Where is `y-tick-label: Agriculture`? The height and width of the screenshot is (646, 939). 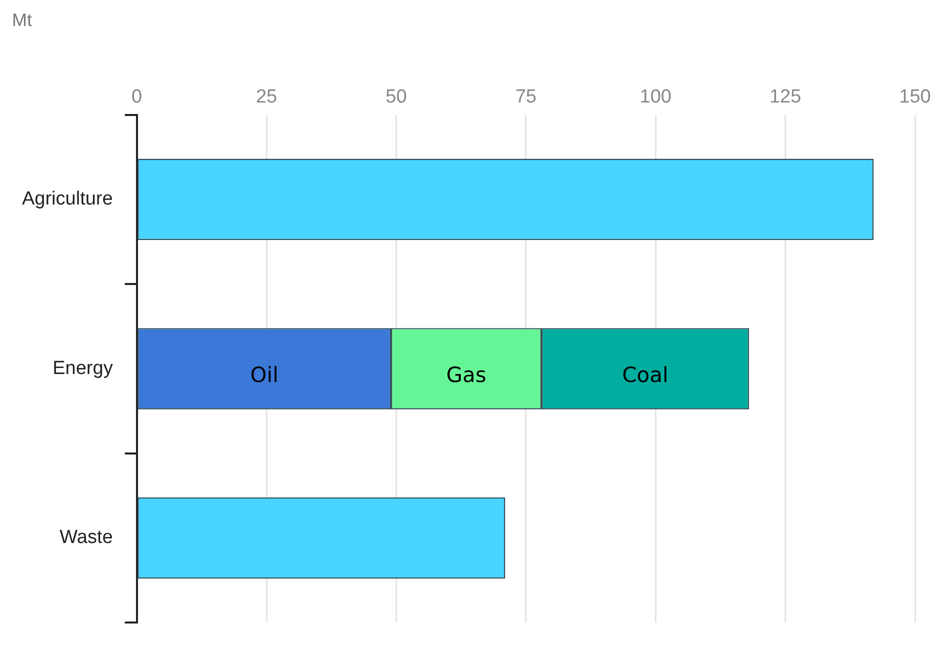
y-tick-label: Agriculture is located at coordinates (67, 199).